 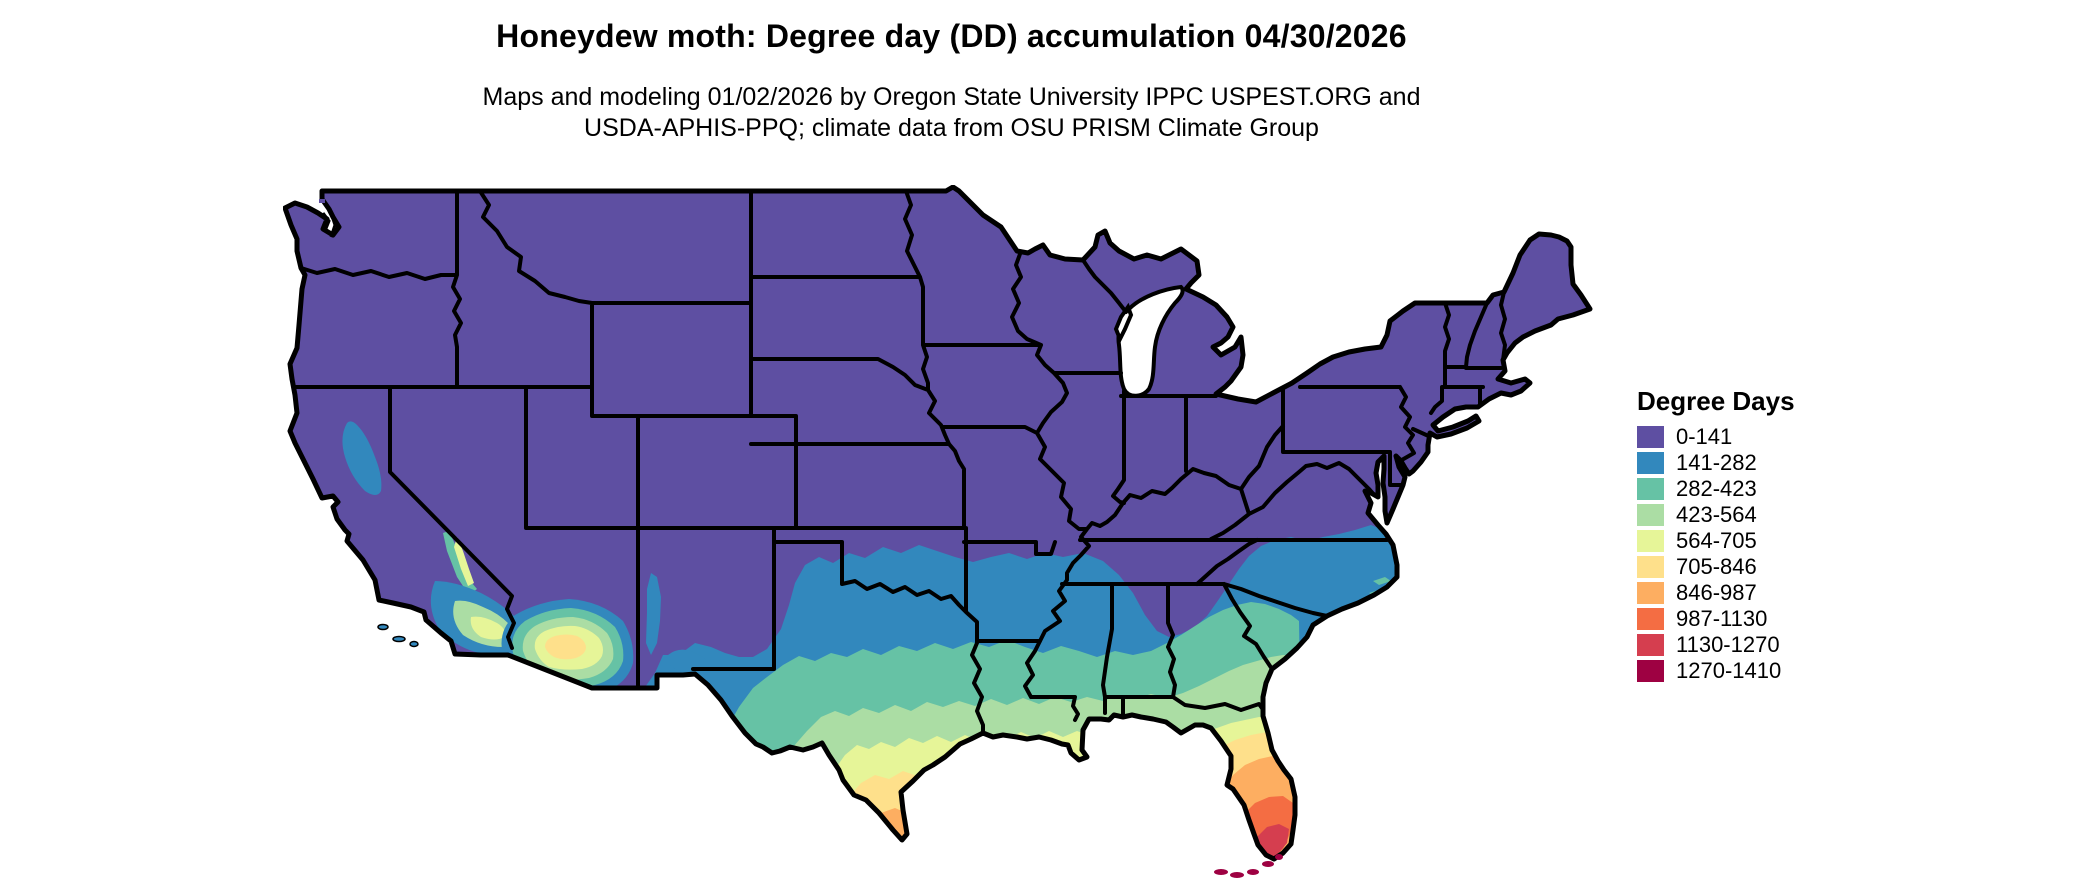 I want to click on legend-label: 564-705, so click(x=1716, y=540).